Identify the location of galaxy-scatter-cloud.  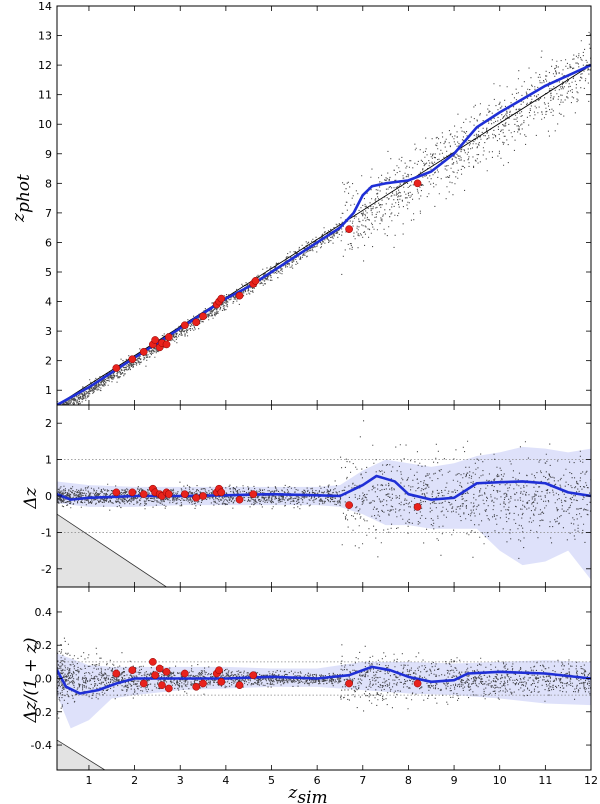
(324, 678).